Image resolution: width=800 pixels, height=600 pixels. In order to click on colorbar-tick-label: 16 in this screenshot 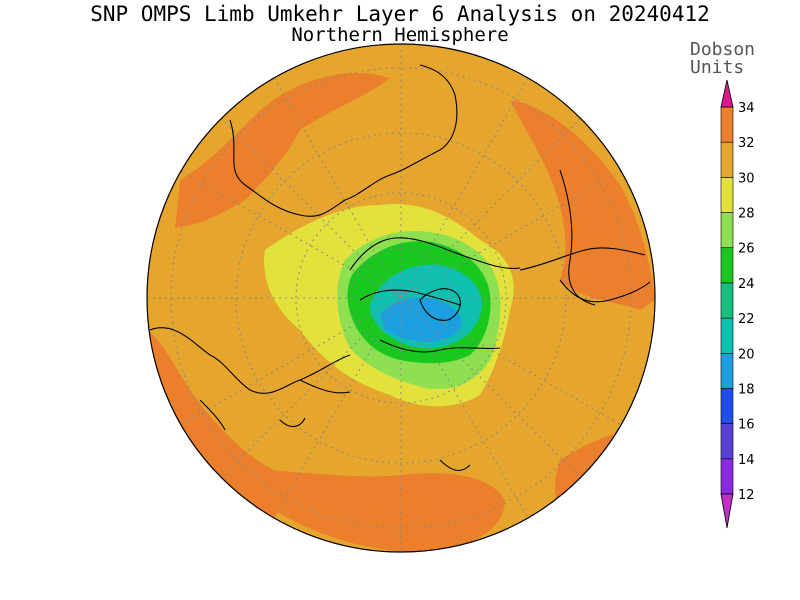, I will do `click(746, 425)`.